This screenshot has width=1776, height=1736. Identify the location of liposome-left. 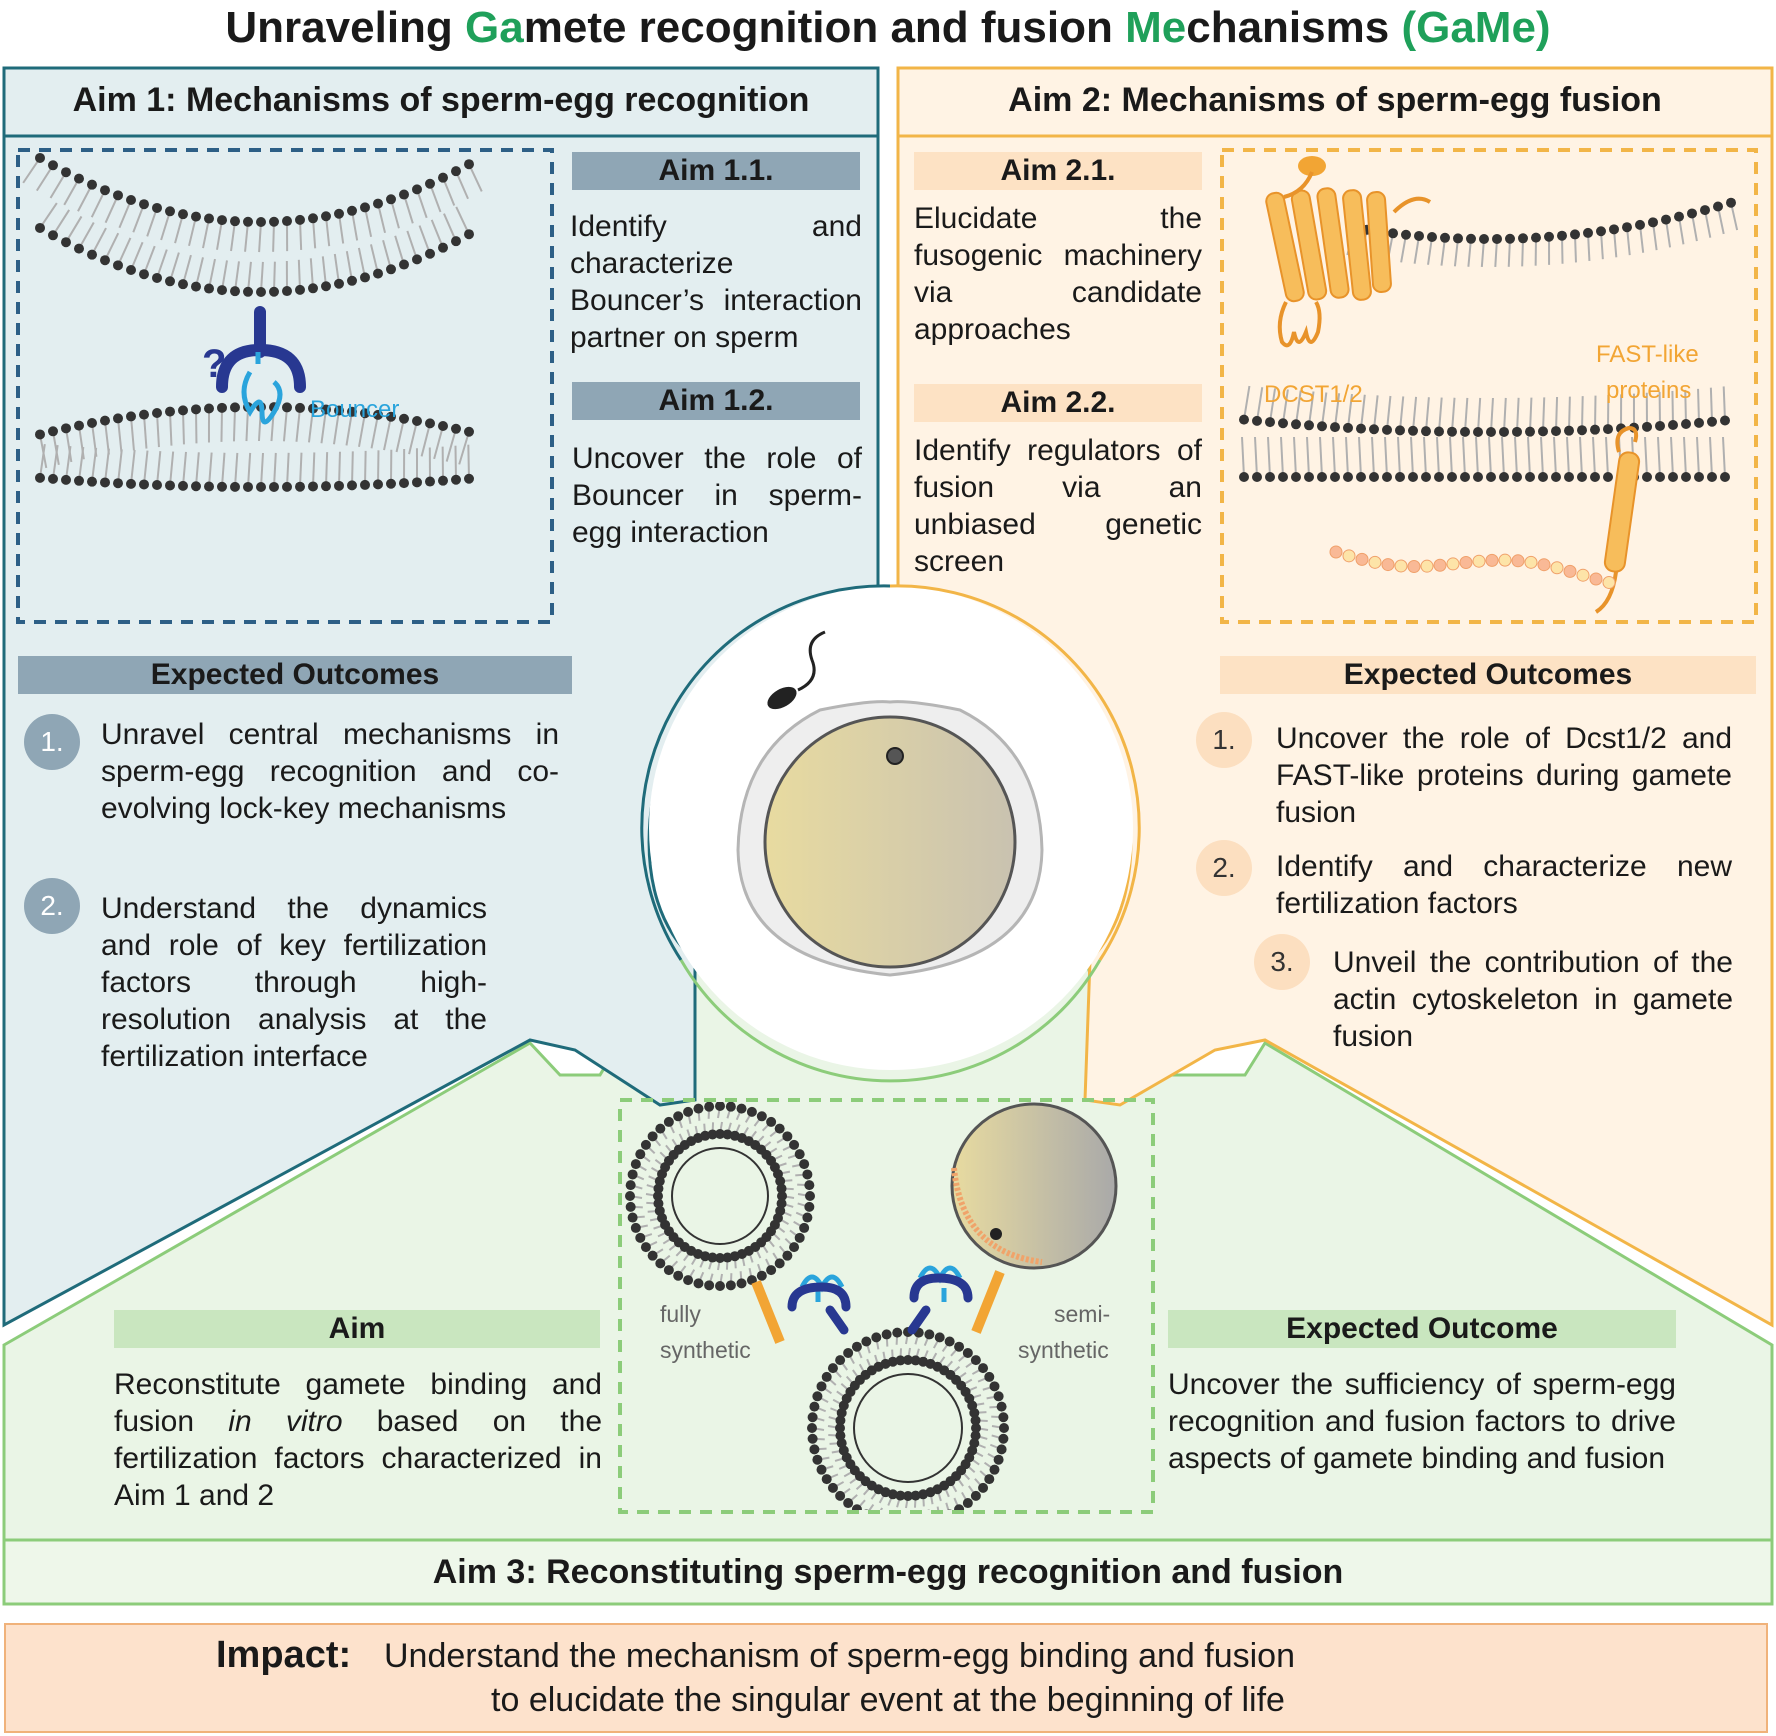
(720, 1196).